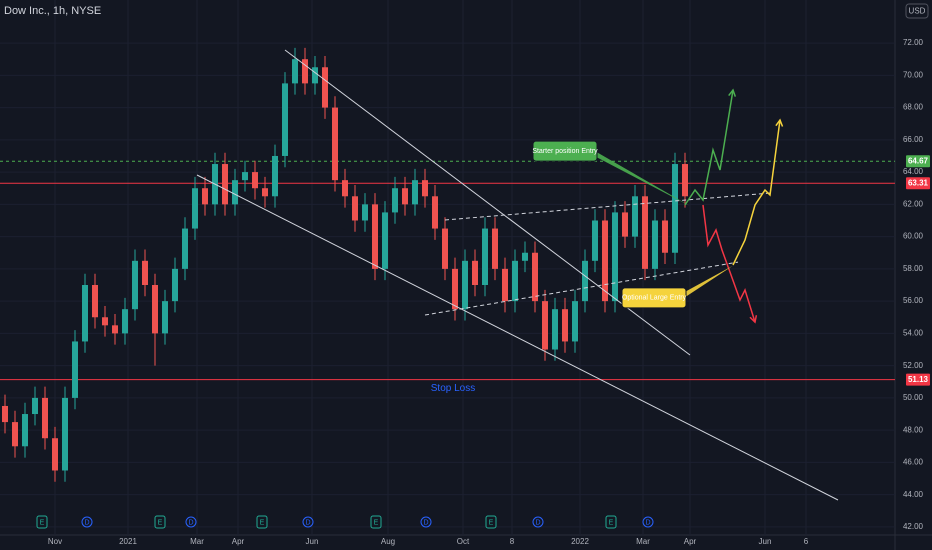  I want to click on price-label: 51.13, so click(918, 379).